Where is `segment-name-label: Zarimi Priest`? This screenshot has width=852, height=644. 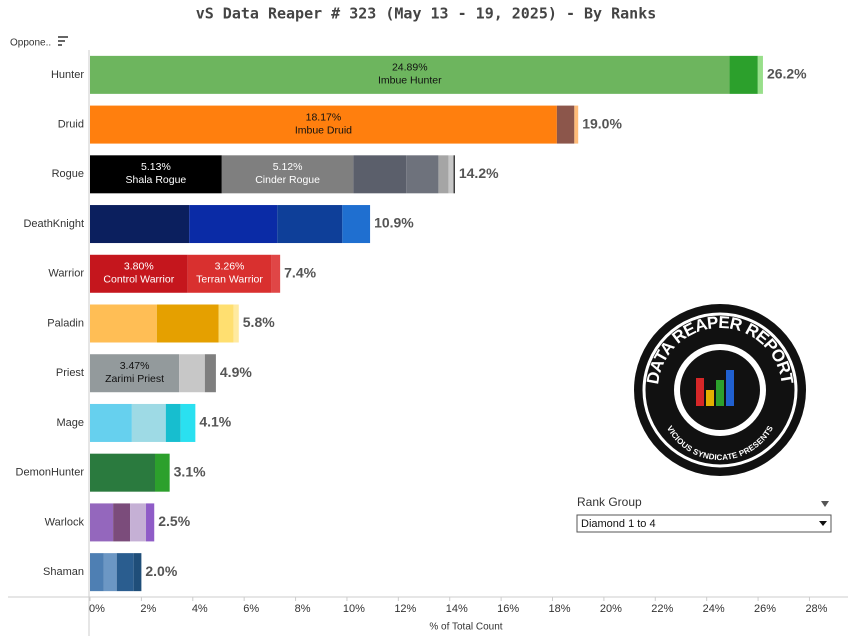
segment-name-label: Zarimi Priest is located at coordinates (134, 379).